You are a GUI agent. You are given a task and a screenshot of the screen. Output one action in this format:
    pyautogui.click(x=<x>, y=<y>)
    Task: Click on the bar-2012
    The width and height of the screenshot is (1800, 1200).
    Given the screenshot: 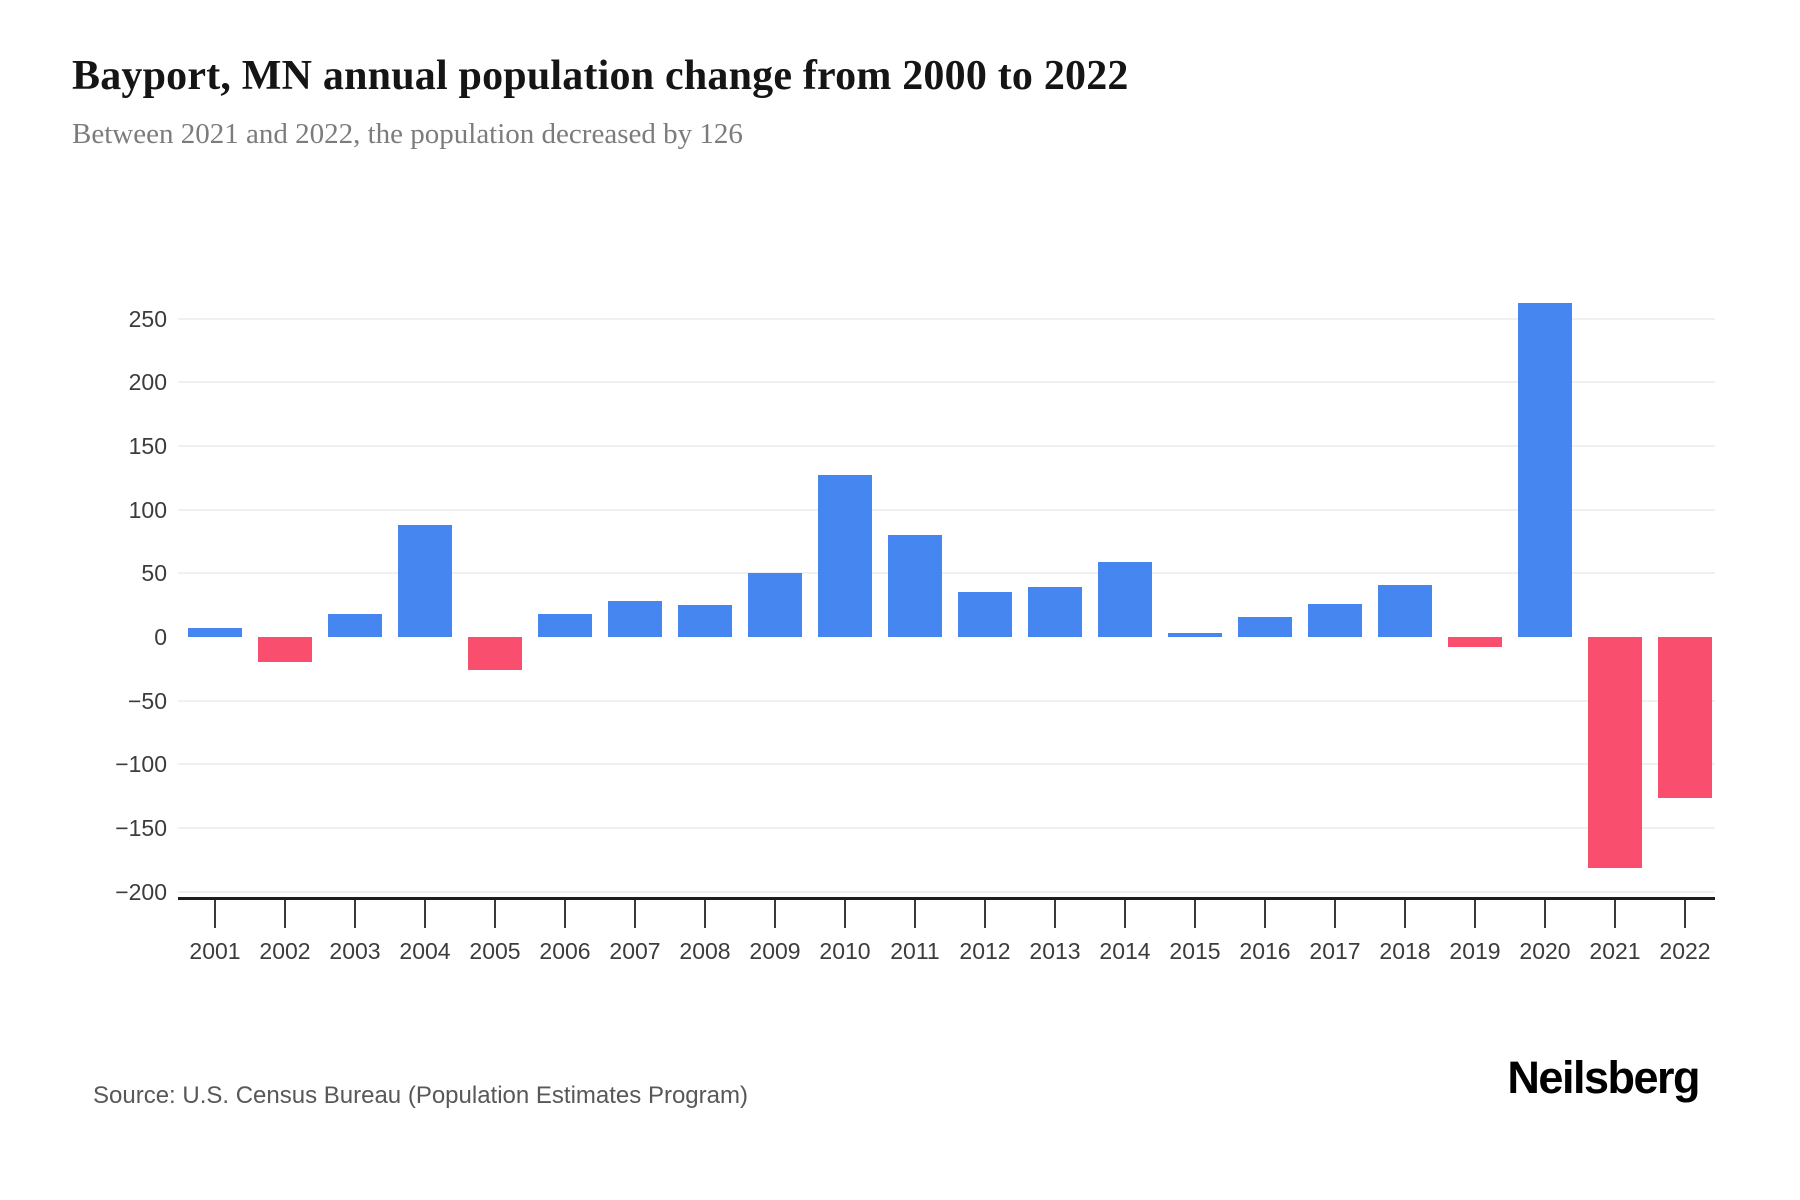 What is the action you would take?
    pyautogui.click(x=985, y=614)
    